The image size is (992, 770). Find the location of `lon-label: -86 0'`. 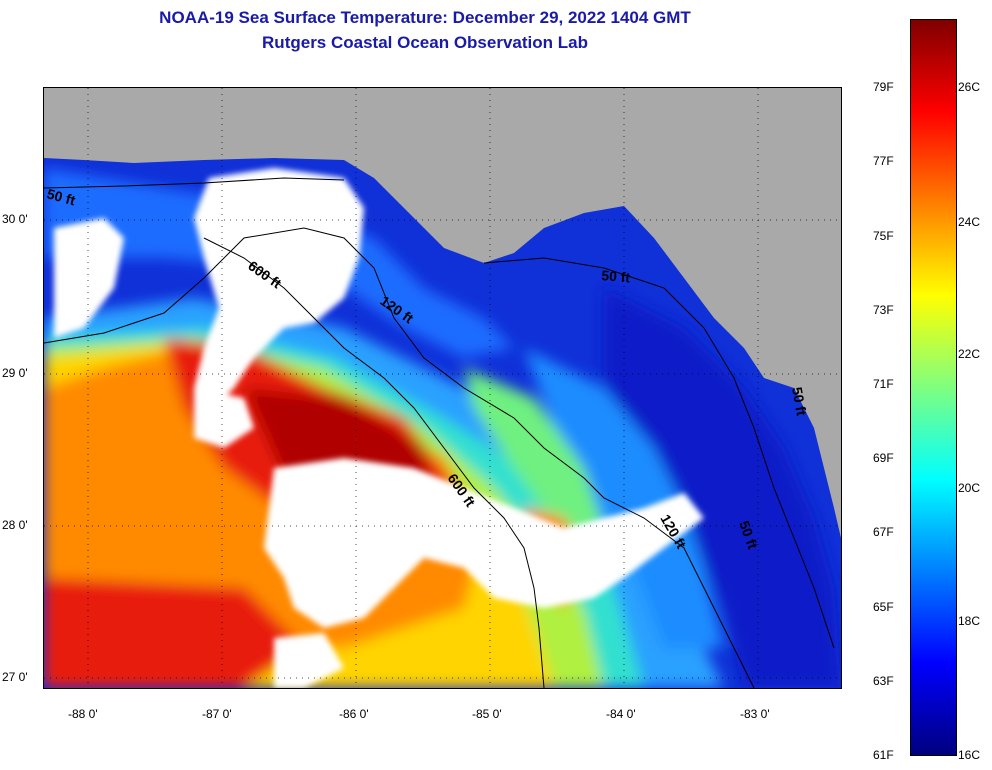

lon-label: -86 0' is located at coordinates (354, 714).